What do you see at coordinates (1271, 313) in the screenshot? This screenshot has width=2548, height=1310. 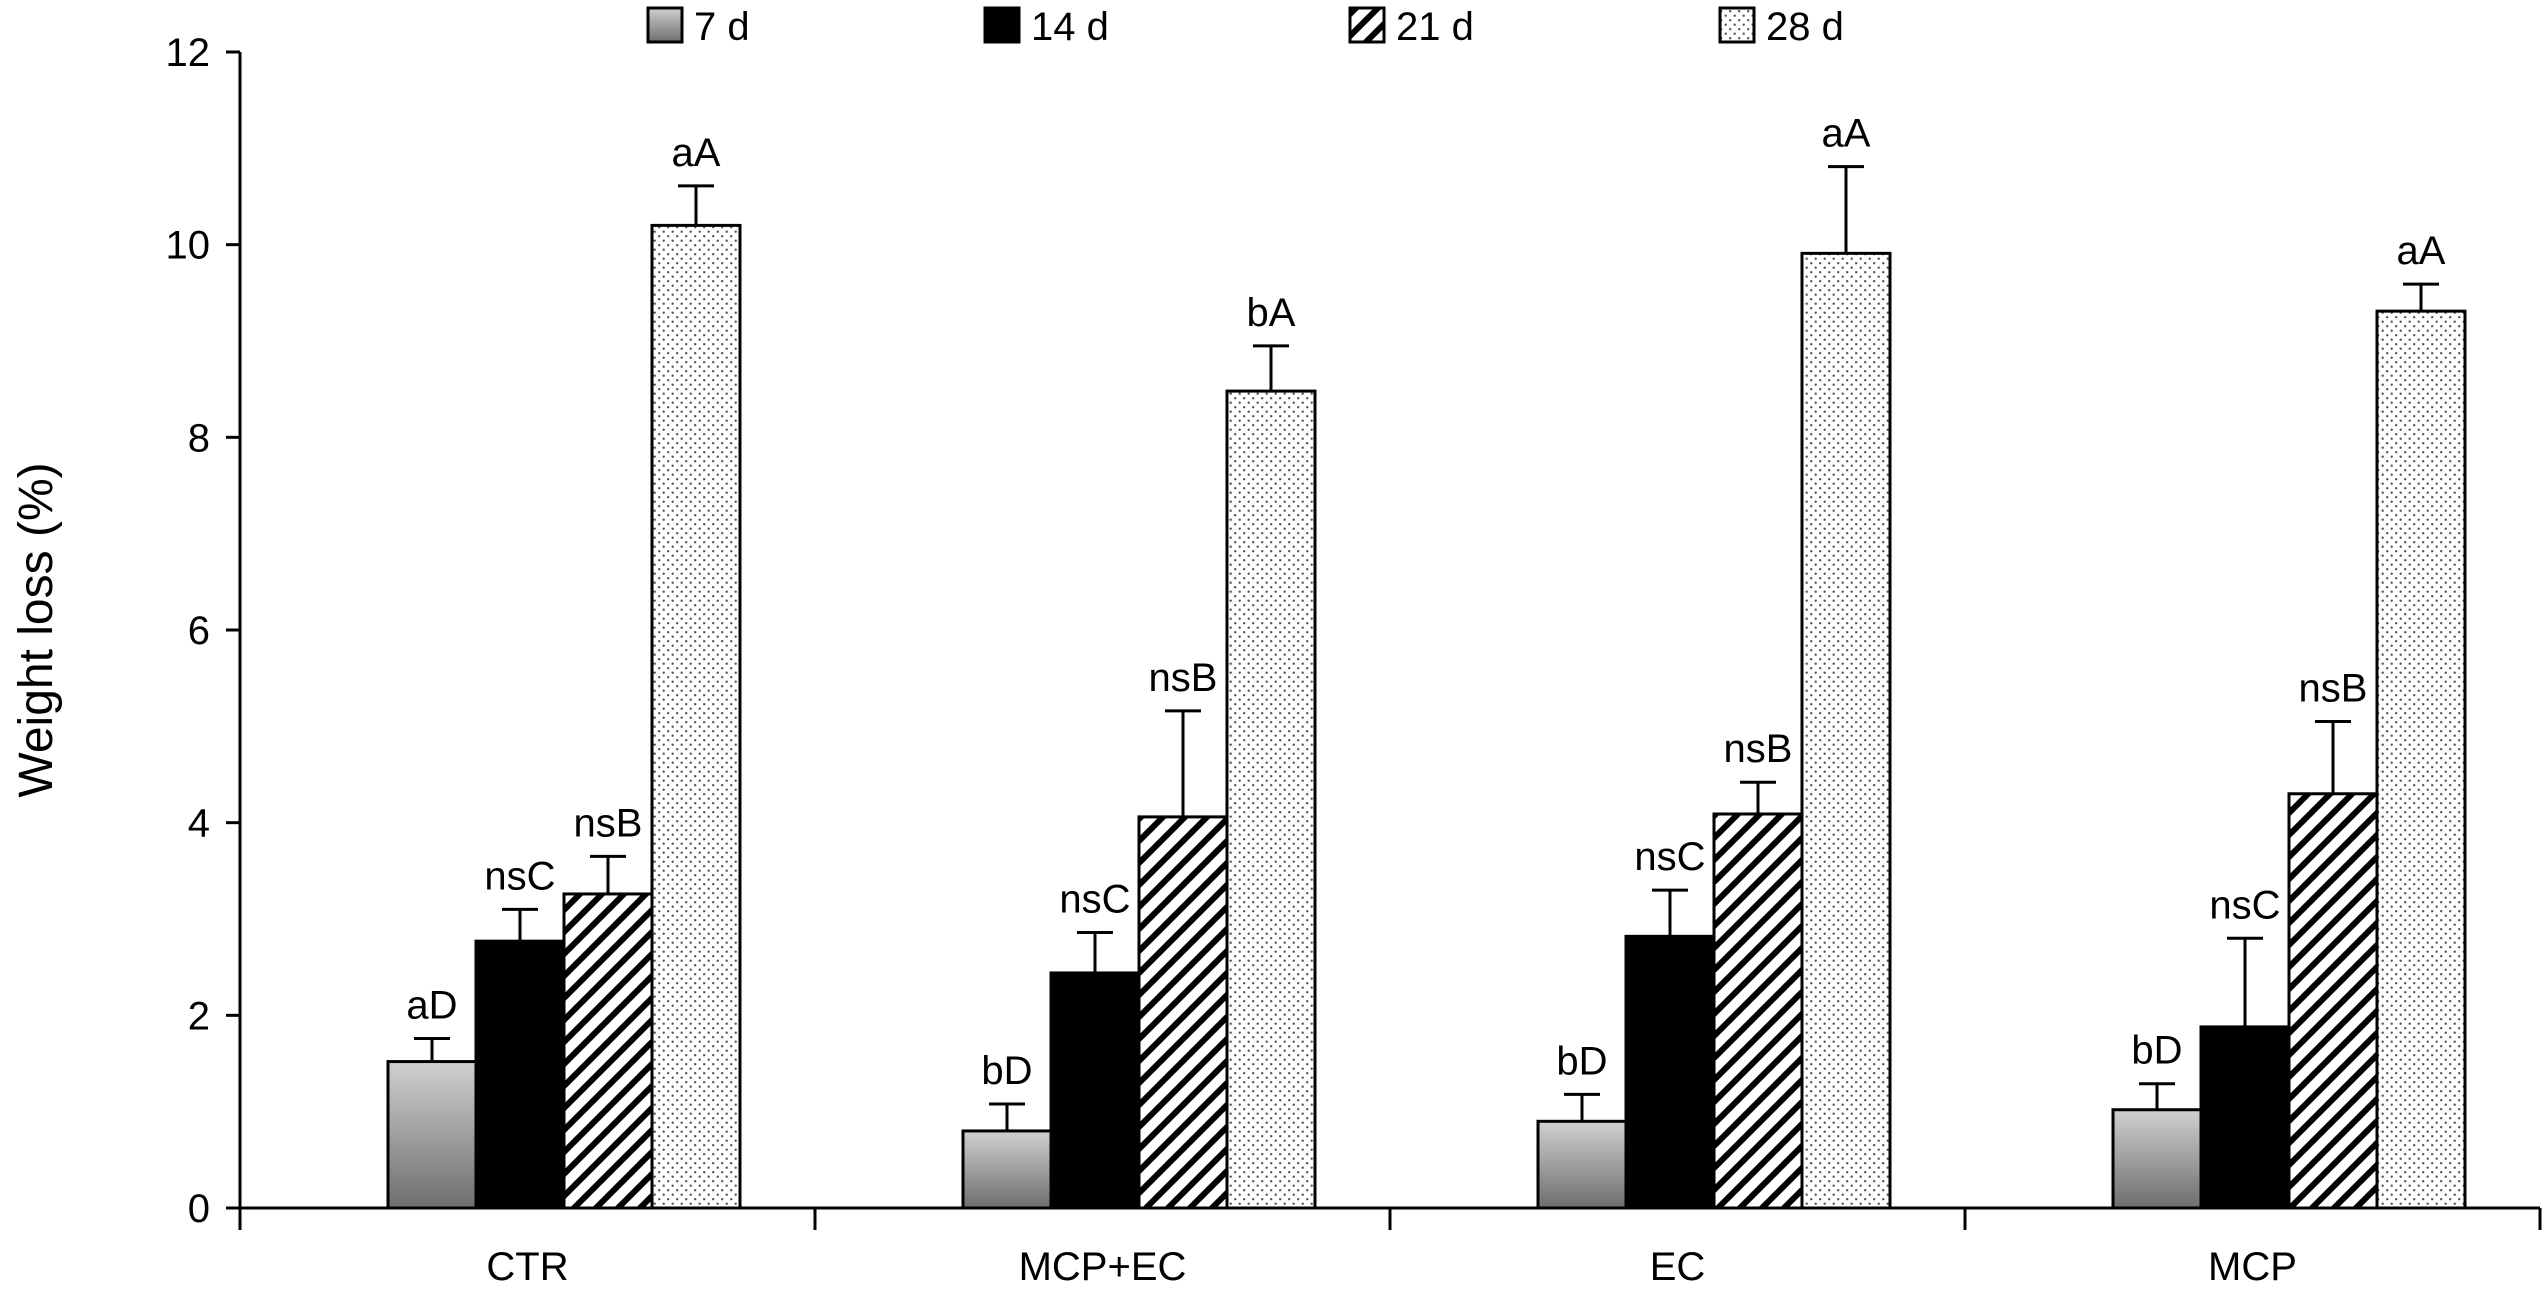 I see `significance-label: bA` at bounding box center [1271, 313].